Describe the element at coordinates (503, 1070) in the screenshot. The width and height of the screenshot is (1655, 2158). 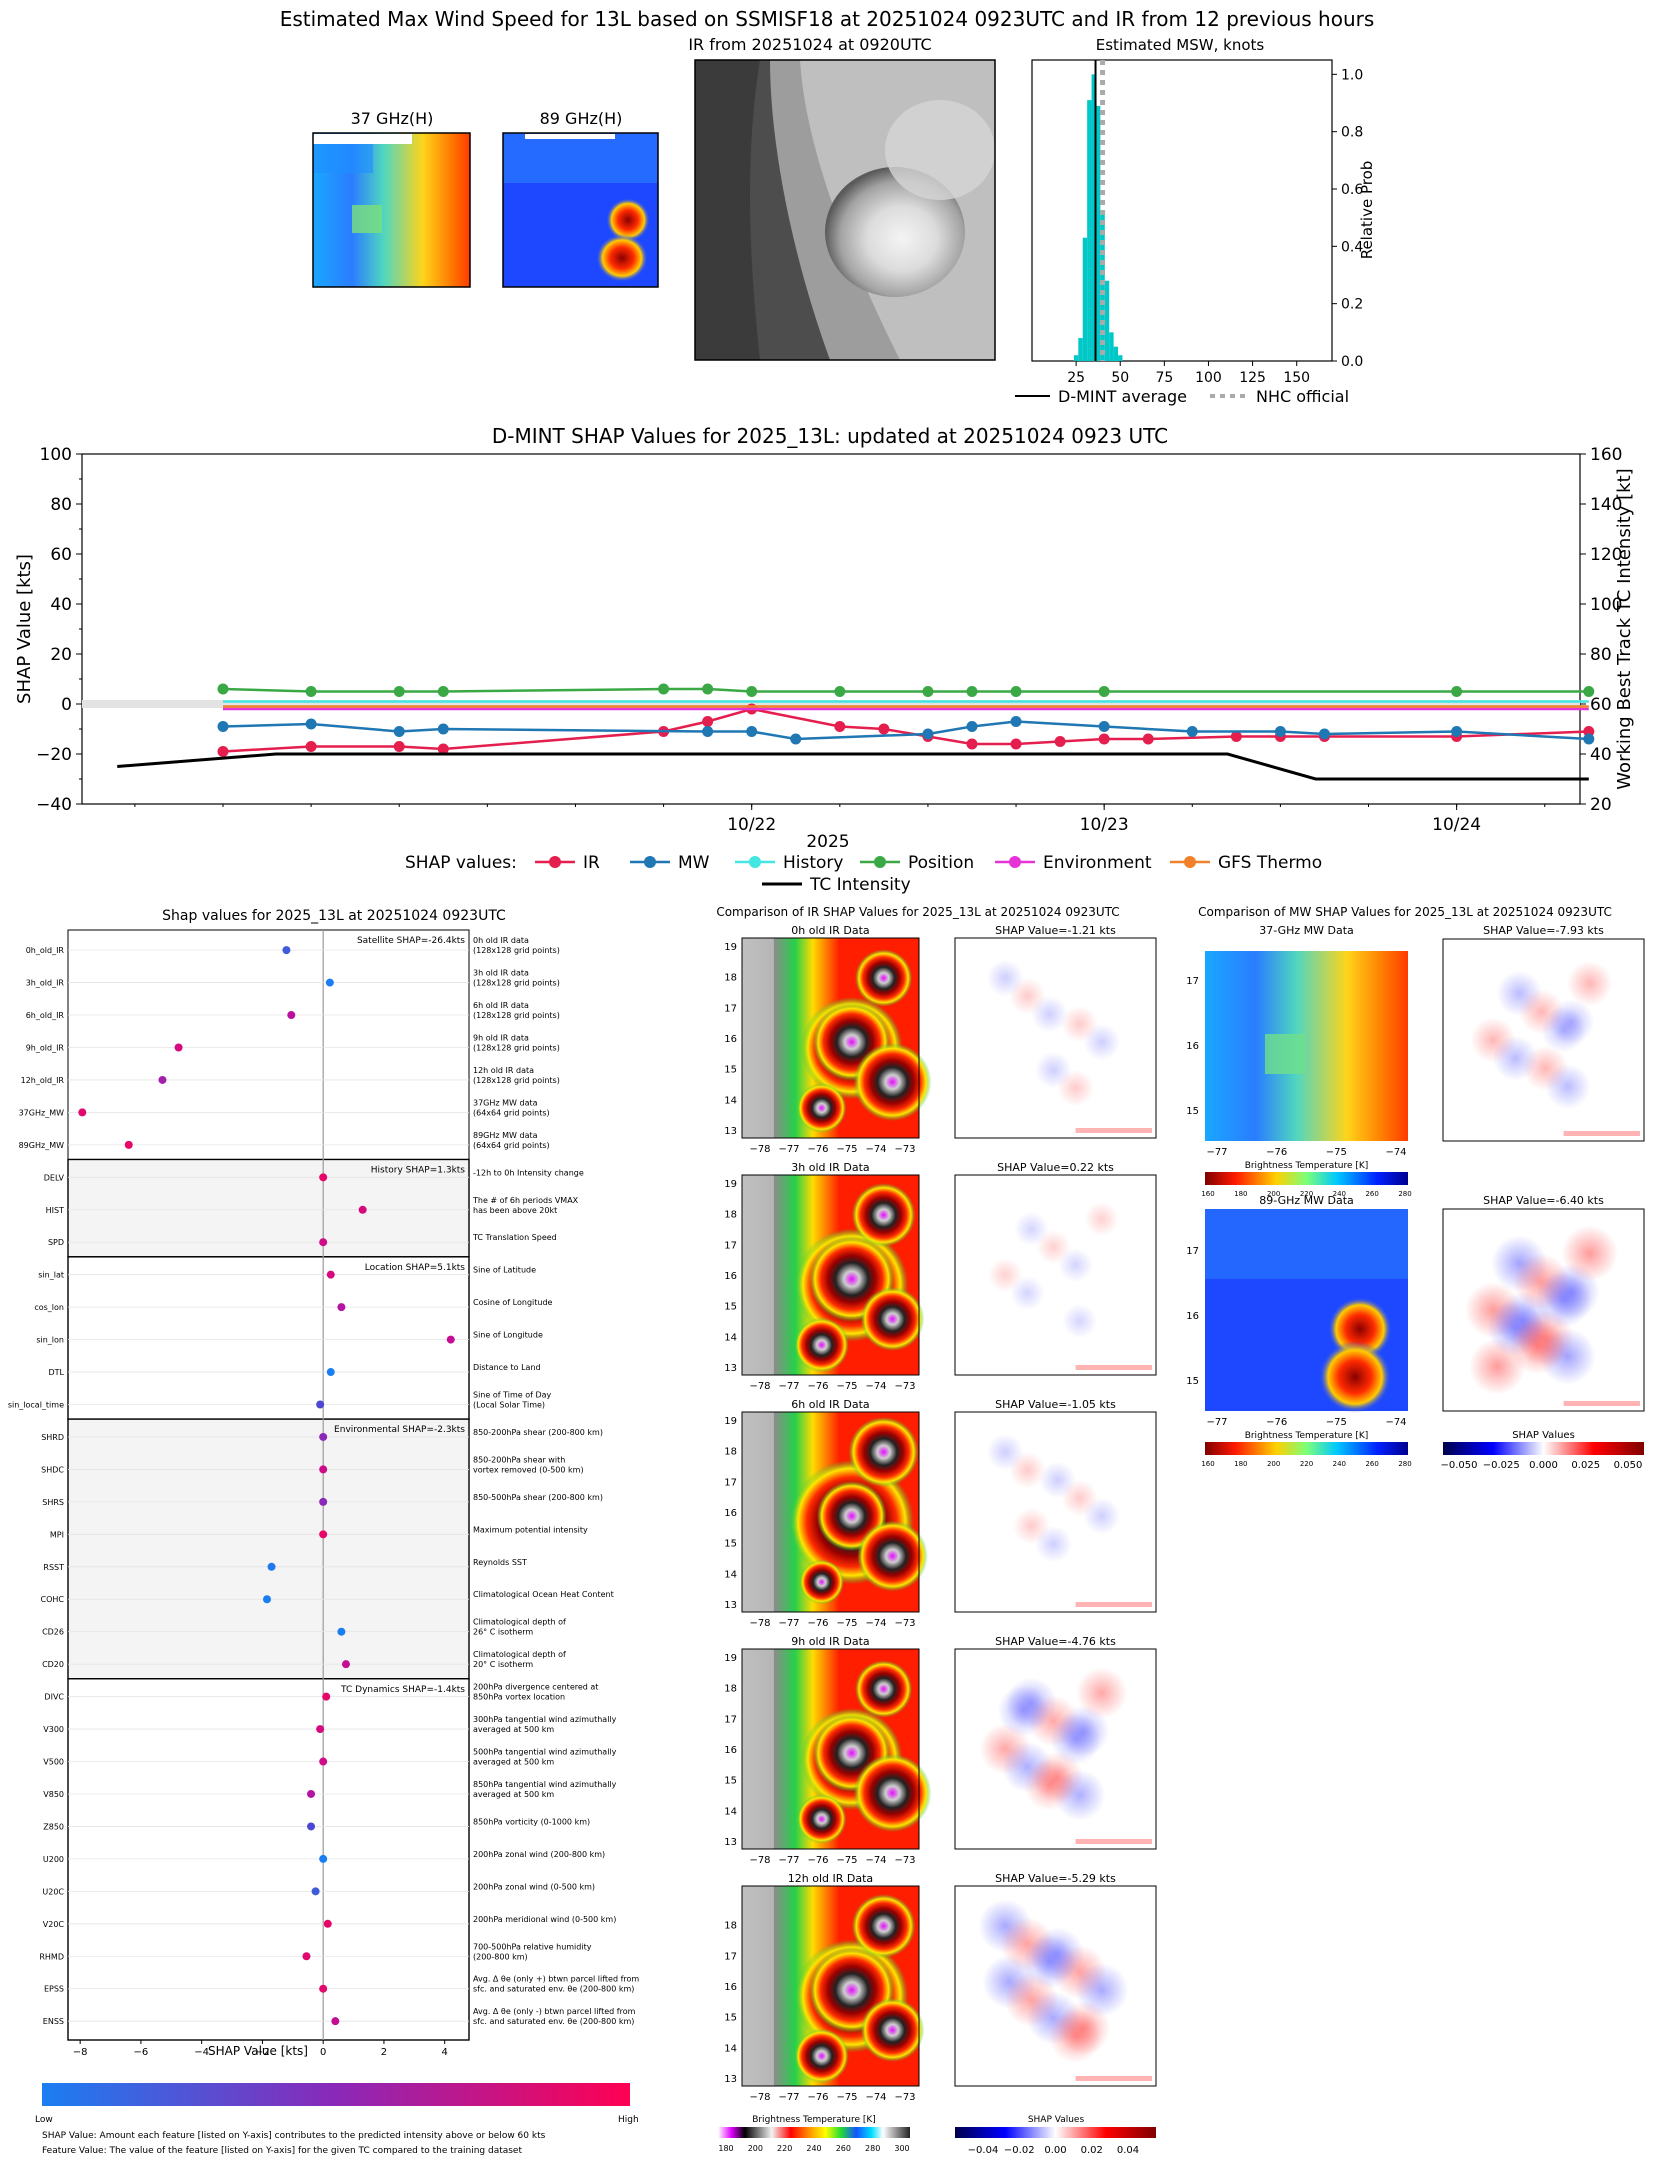
I see `feature-desc: 12h old IR data` at that location.